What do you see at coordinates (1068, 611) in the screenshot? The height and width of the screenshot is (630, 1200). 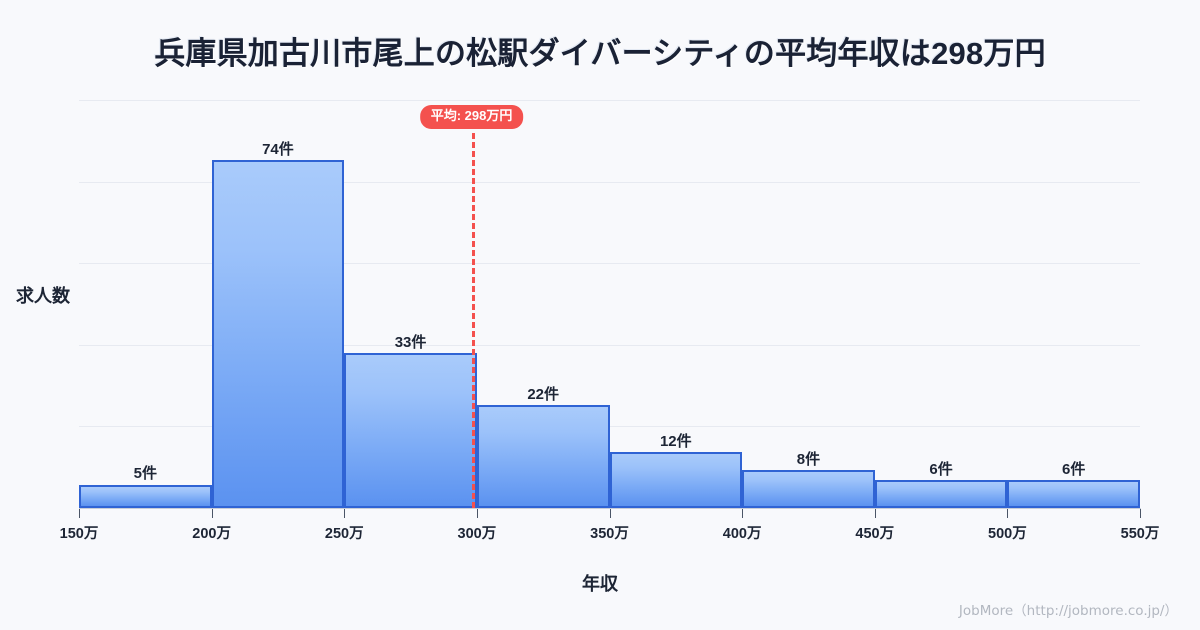 I see `footer-credit: JobMore（http://jobmore.co.jp/）` at bounding box center [1068, 611].